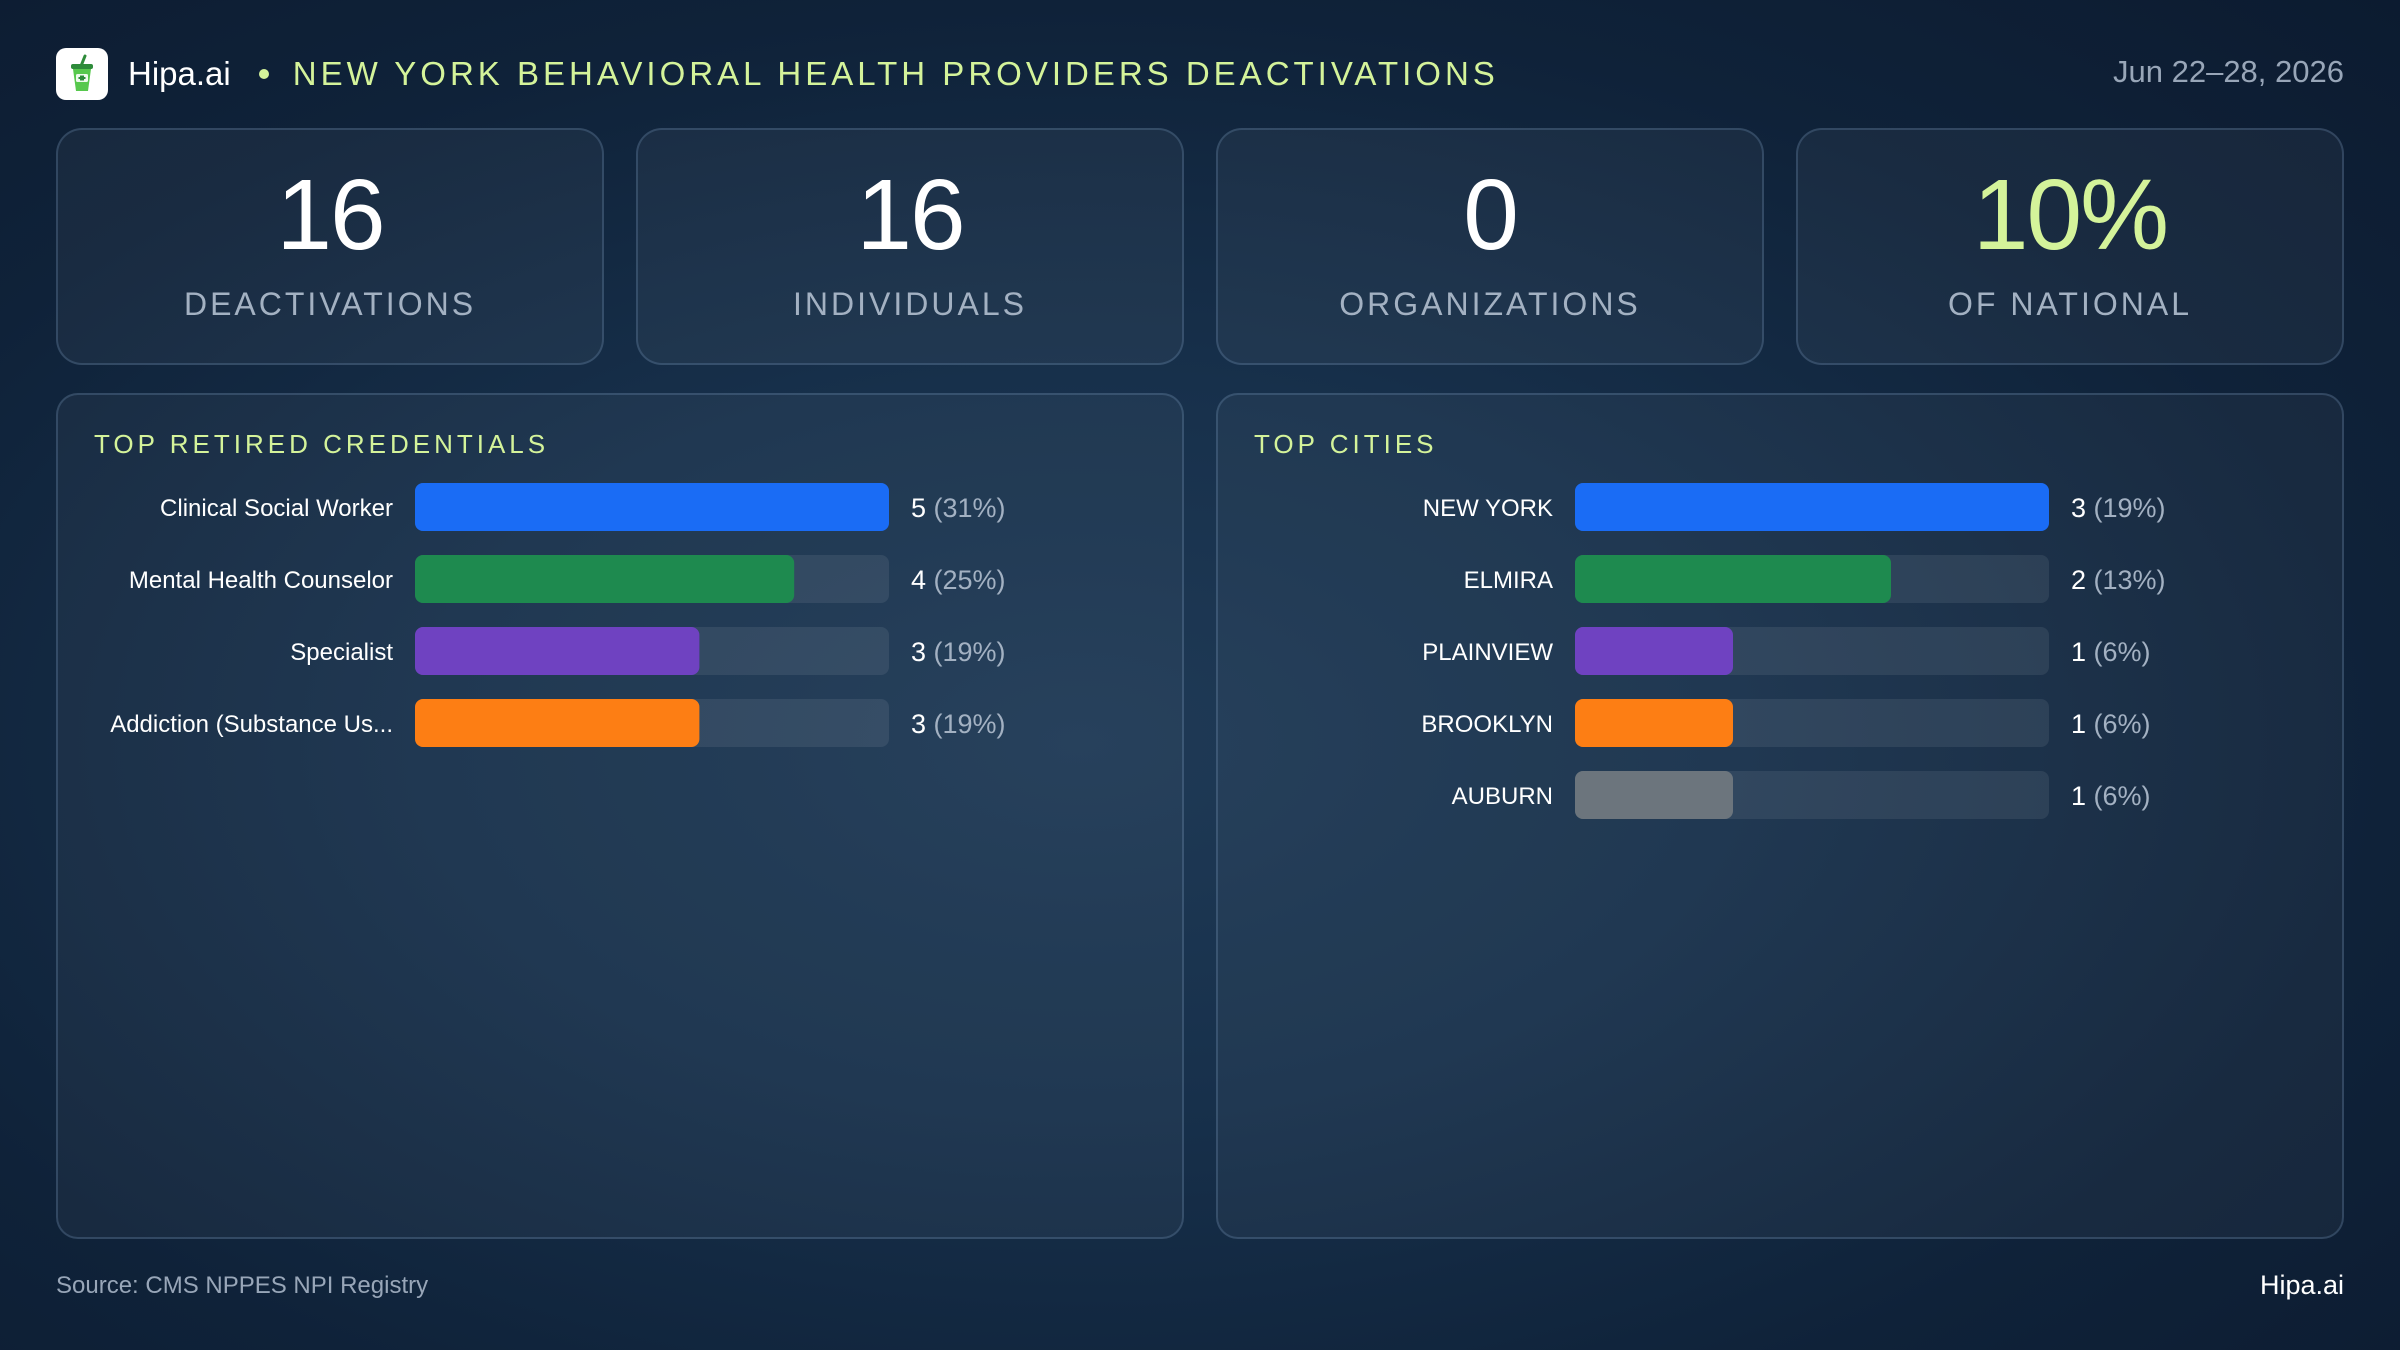 This screenshot has height=1350, width=2400. I want to click on separator-dot, so click(263, 74).